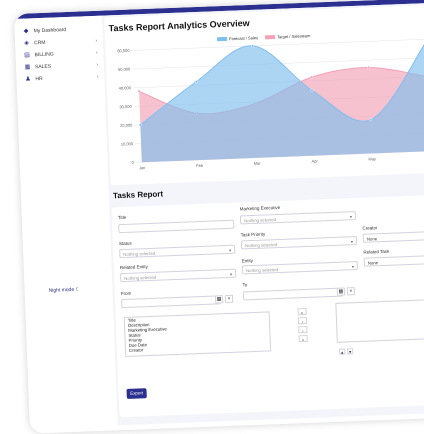  Describe the element at coordinates (350, 351) in the screenshot. I see `move-down-icon: ▼` at that location.